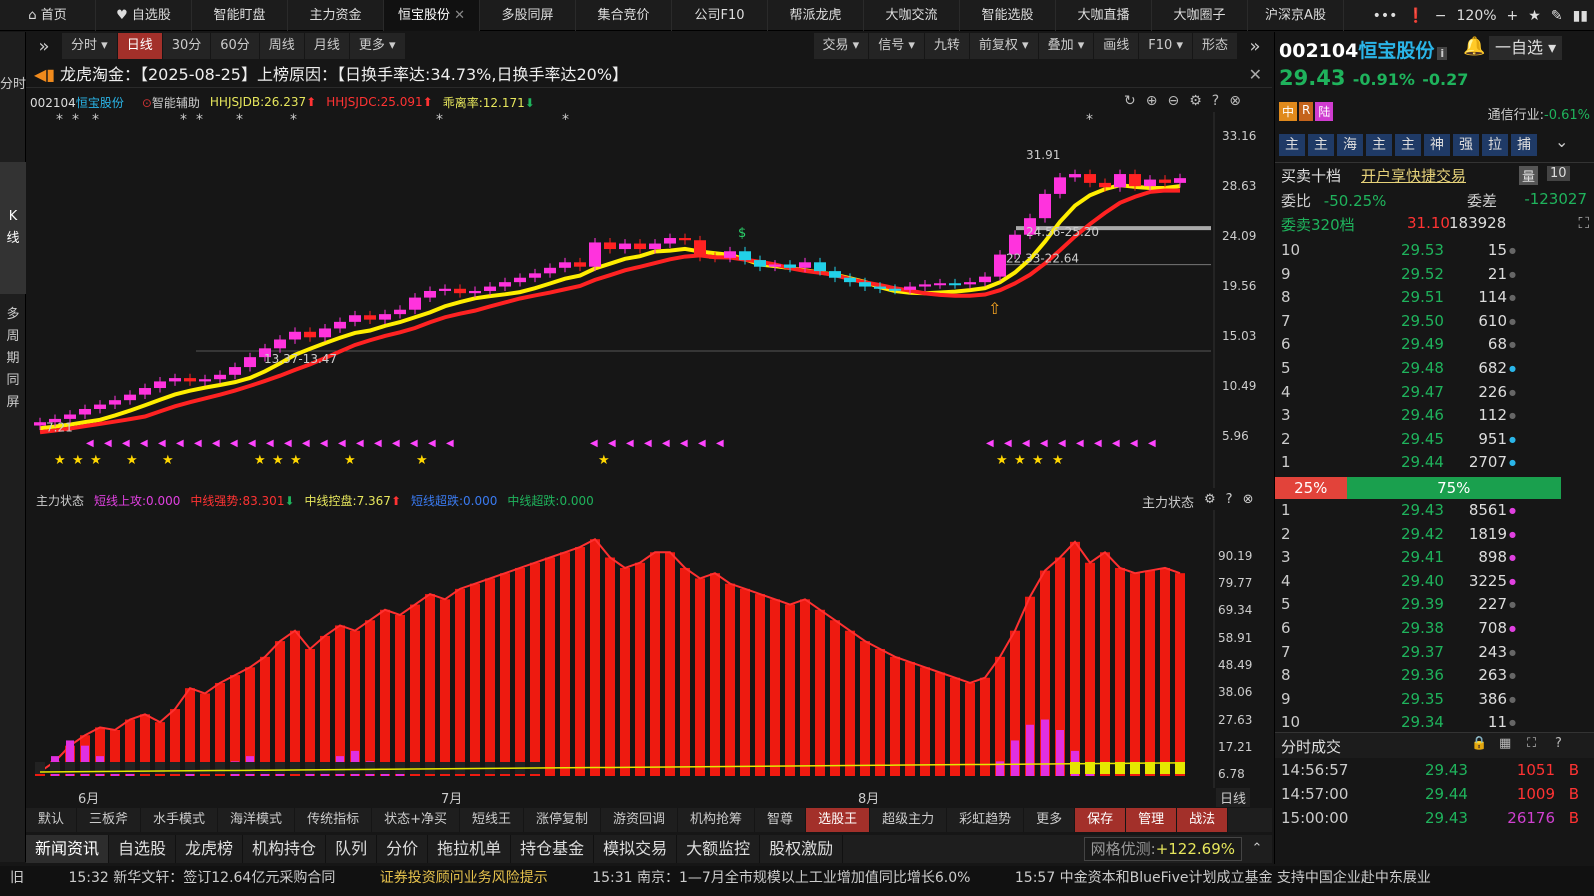 This screenshot has width=1594, height=896. What do you see at coordinates (636, 849) in the screenshot?
I see `bottom-tab: 模拟交易` at bounding box center [636, 849].